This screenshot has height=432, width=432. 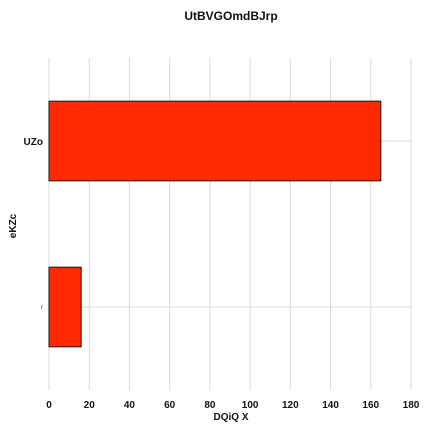 What do you see at coordinates (210, 405) in the screenshot?
I see `x-tick-label: 80` at bounding box center [210, 405].